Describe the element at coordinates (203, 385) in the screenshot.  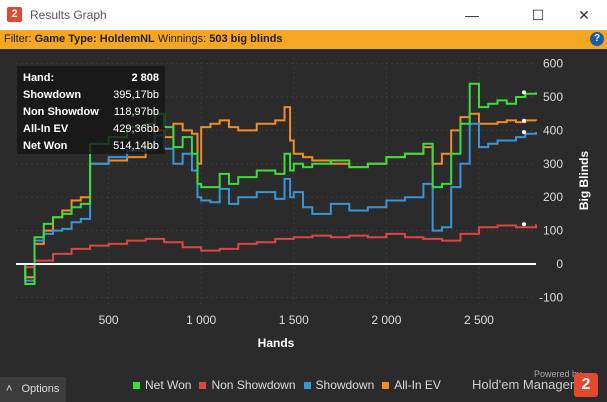
I see `legend-swatch-non-showdown` at that location.